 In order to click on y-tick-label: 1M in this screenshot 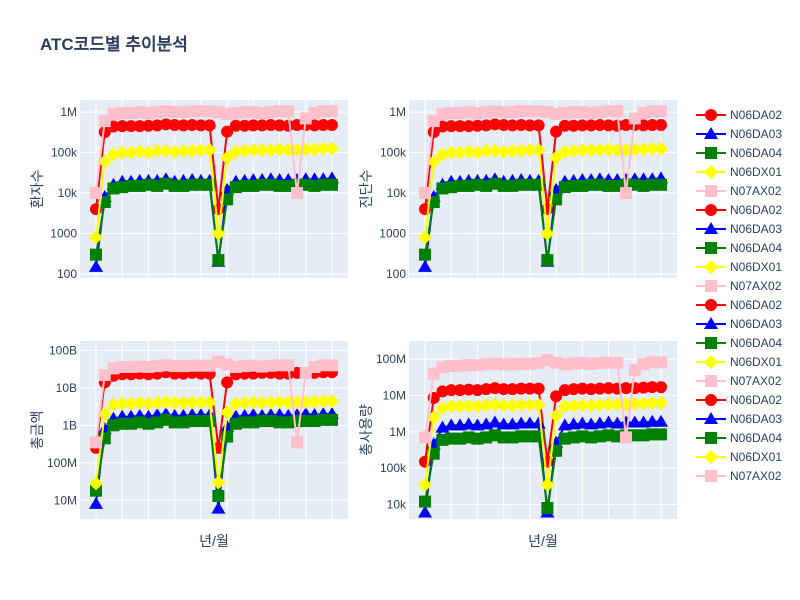, I will do `click(397, 432)`.